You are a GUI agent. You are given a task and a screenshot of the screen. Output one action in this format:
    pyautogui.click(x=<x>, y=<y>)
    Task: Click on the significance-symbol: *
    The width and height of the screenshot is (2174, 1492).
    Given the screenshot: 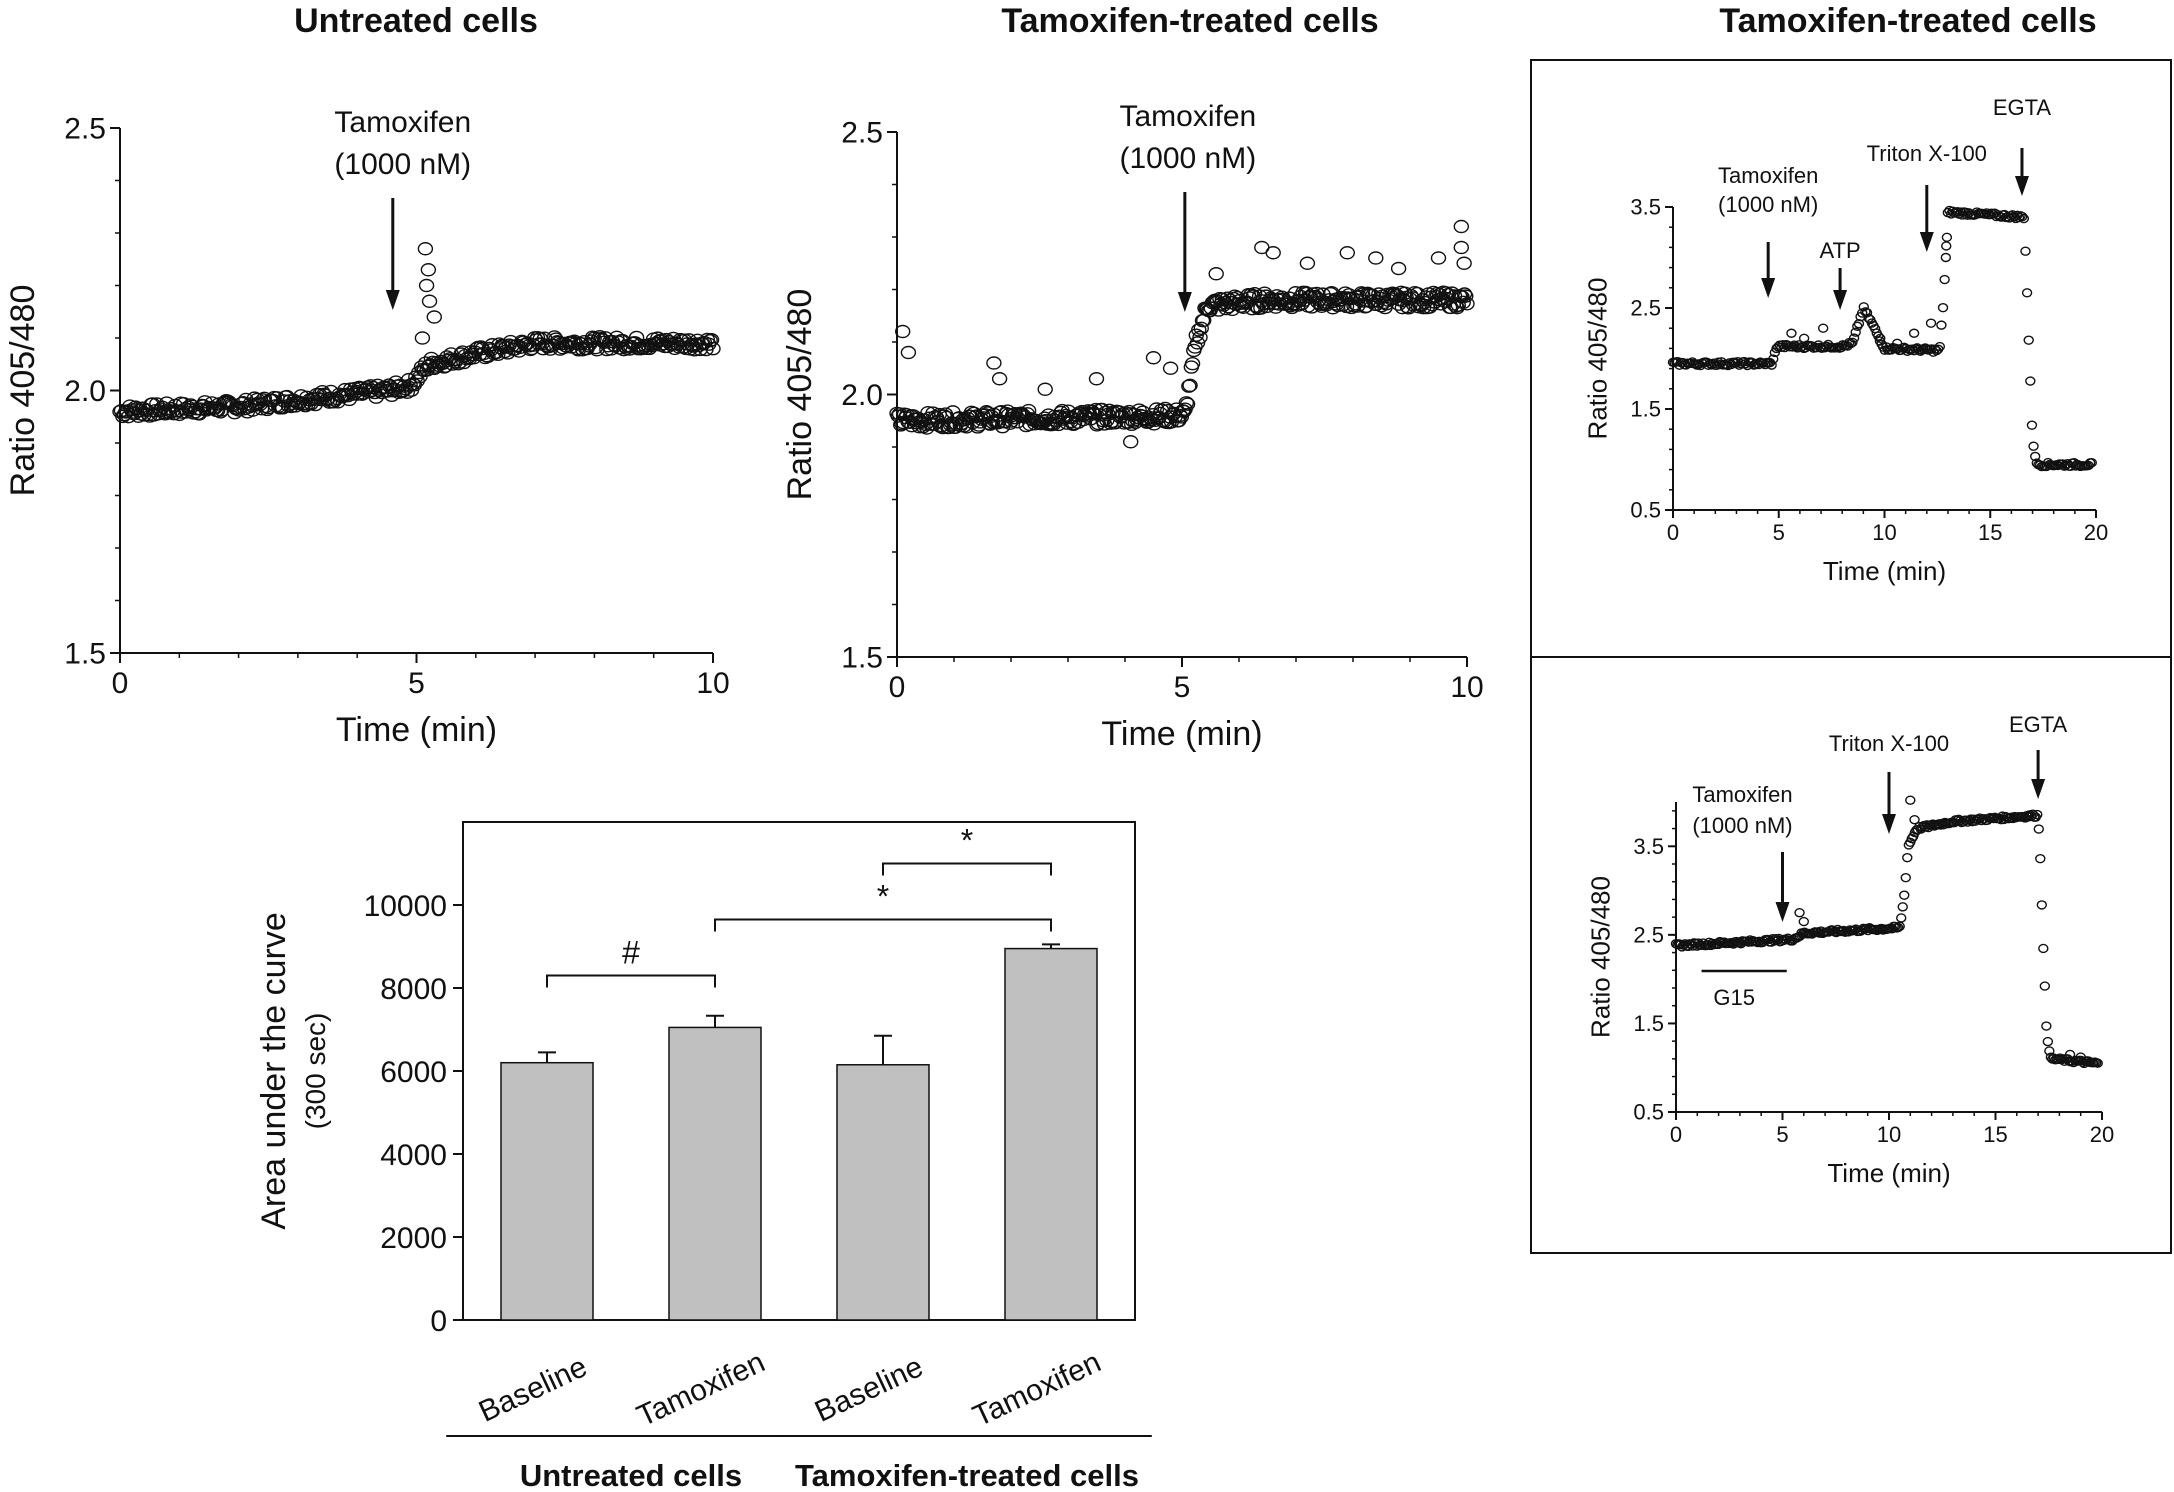 What is the action you would take?
    pyautogui.click(x=967, y=841)
    